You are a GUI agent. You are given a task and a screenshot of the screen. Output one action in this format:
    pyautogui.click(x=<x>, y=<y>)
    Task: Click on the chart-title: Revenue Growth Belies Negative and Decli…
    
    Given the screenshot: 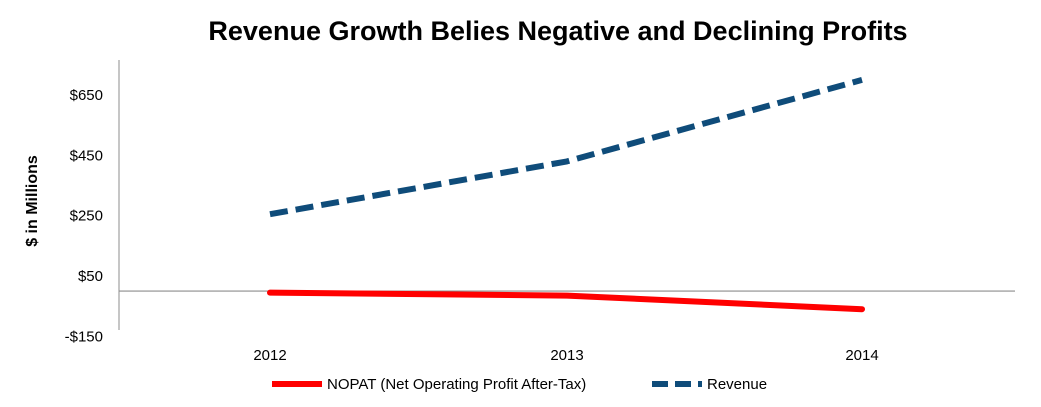 What is the action you would take?
    pyautogui.click(x=557, y=31)
    